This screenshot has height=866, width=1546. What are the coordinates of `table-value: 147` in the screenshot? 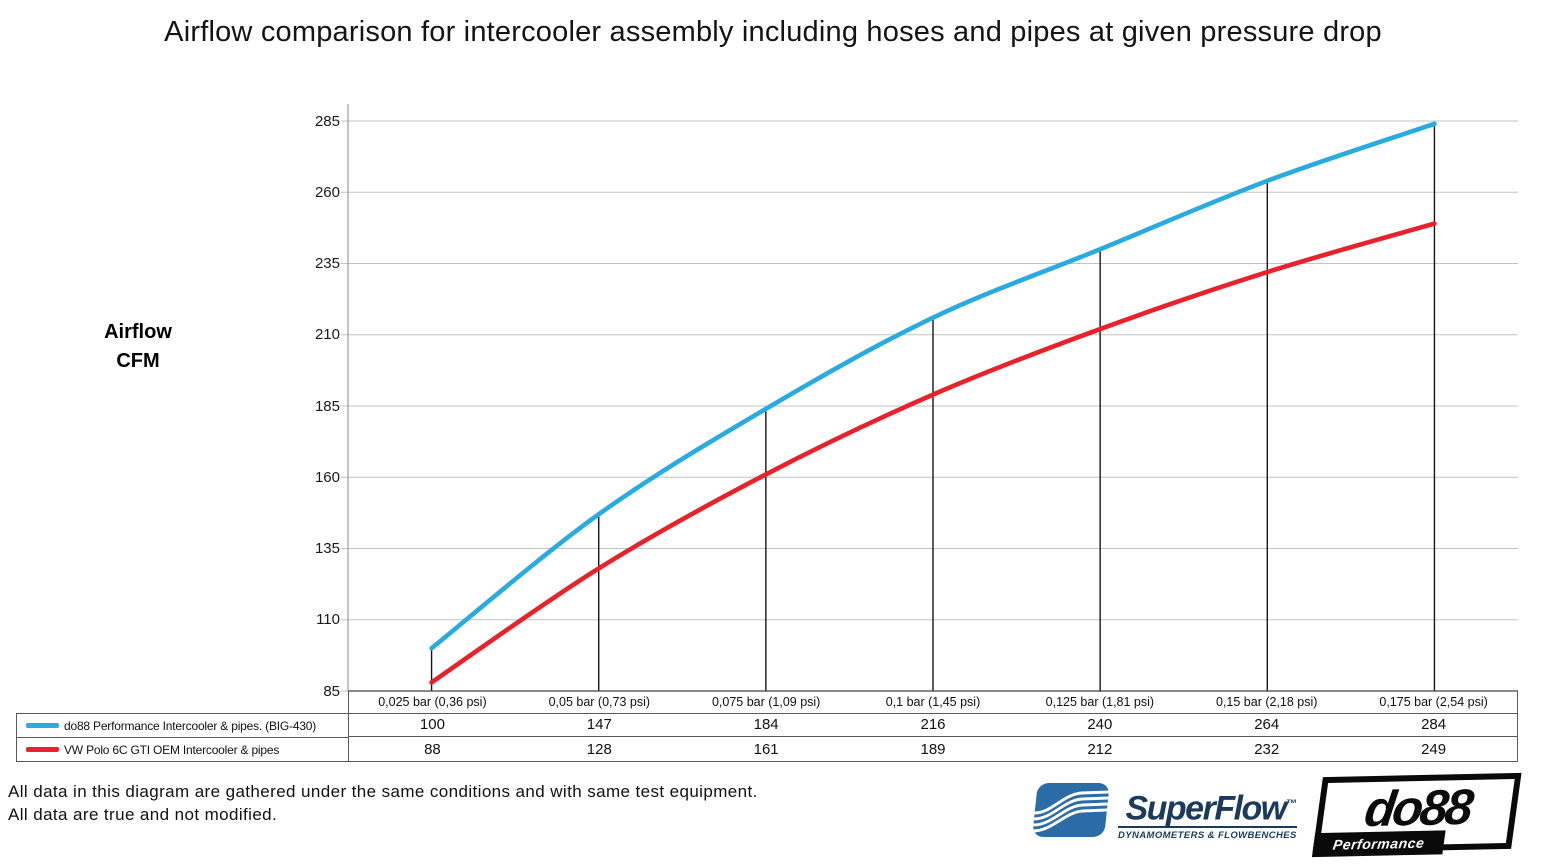 It's located at (599, 724).